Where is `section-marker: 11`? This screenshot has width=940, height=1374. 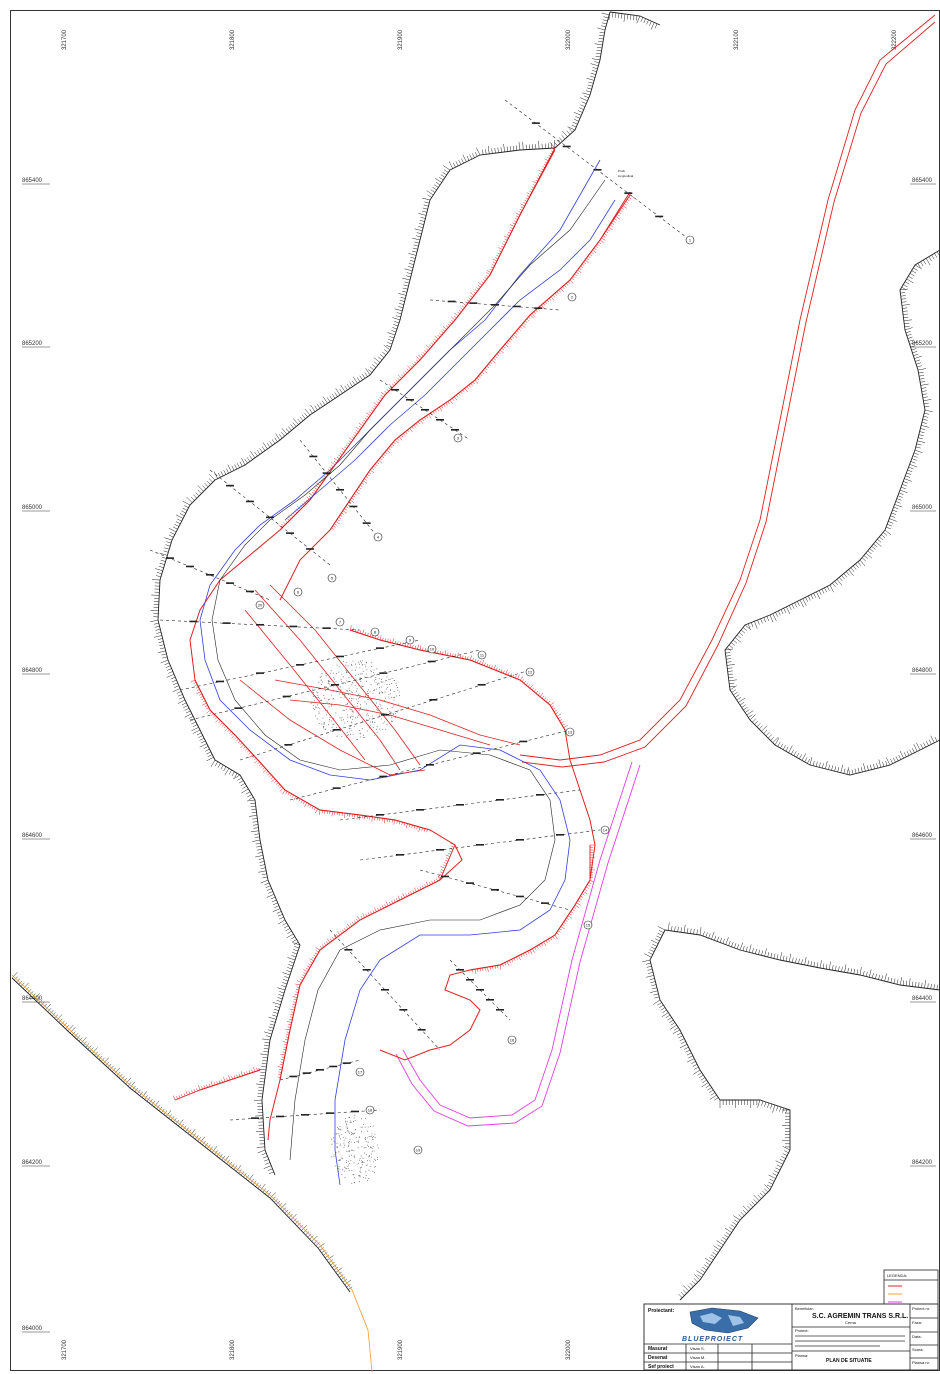
section-marker: 11 is located at coordinates (482, 655).